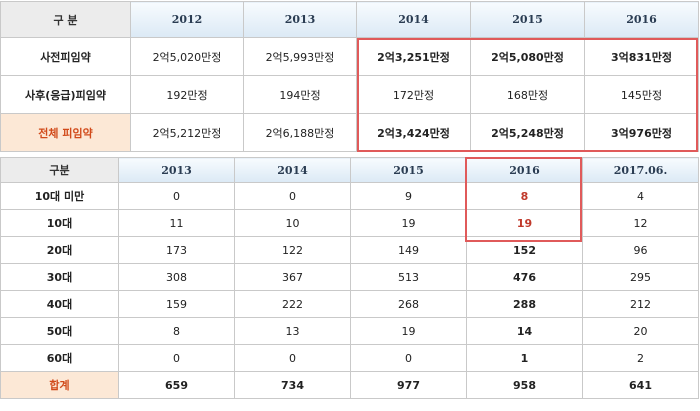 This screenshot has height=411, width=700. I want to click on table-cell: 3억831만정, so click(641, 56).